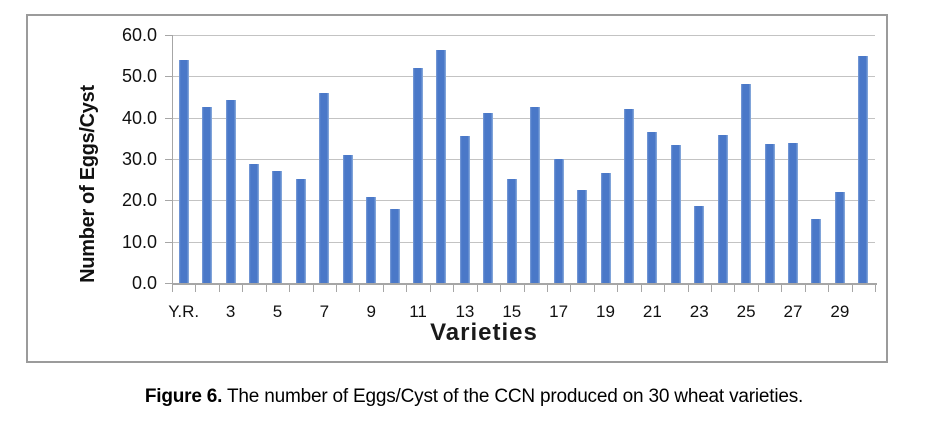 The image size is (948, 423). What do you see at coordinates (139, 35) in the screenshot?
I see `y-axis-tick-label: 60.0` at bounding box center [139, 35].